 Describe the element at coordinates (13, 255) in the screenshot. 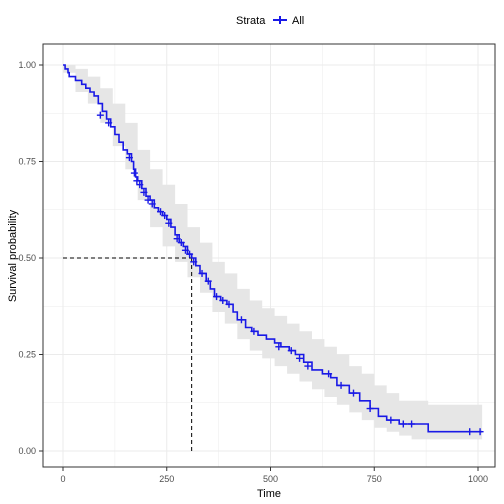

I see `y-axis-title: Survival probability` at that location.